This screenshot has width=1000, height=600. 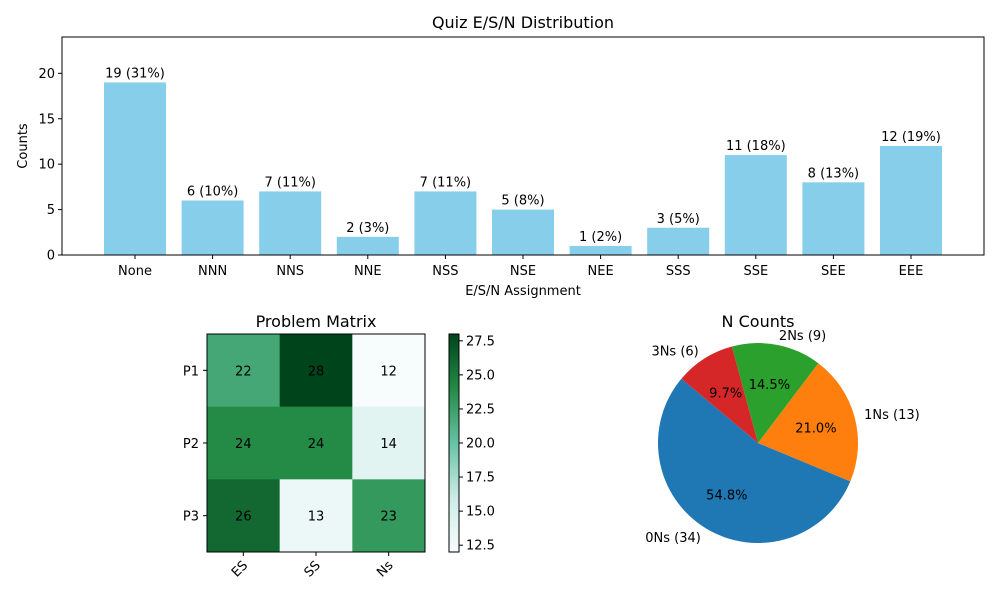 I want to click on pie-percent-label: 9.7%, so click(x=725, y=393).